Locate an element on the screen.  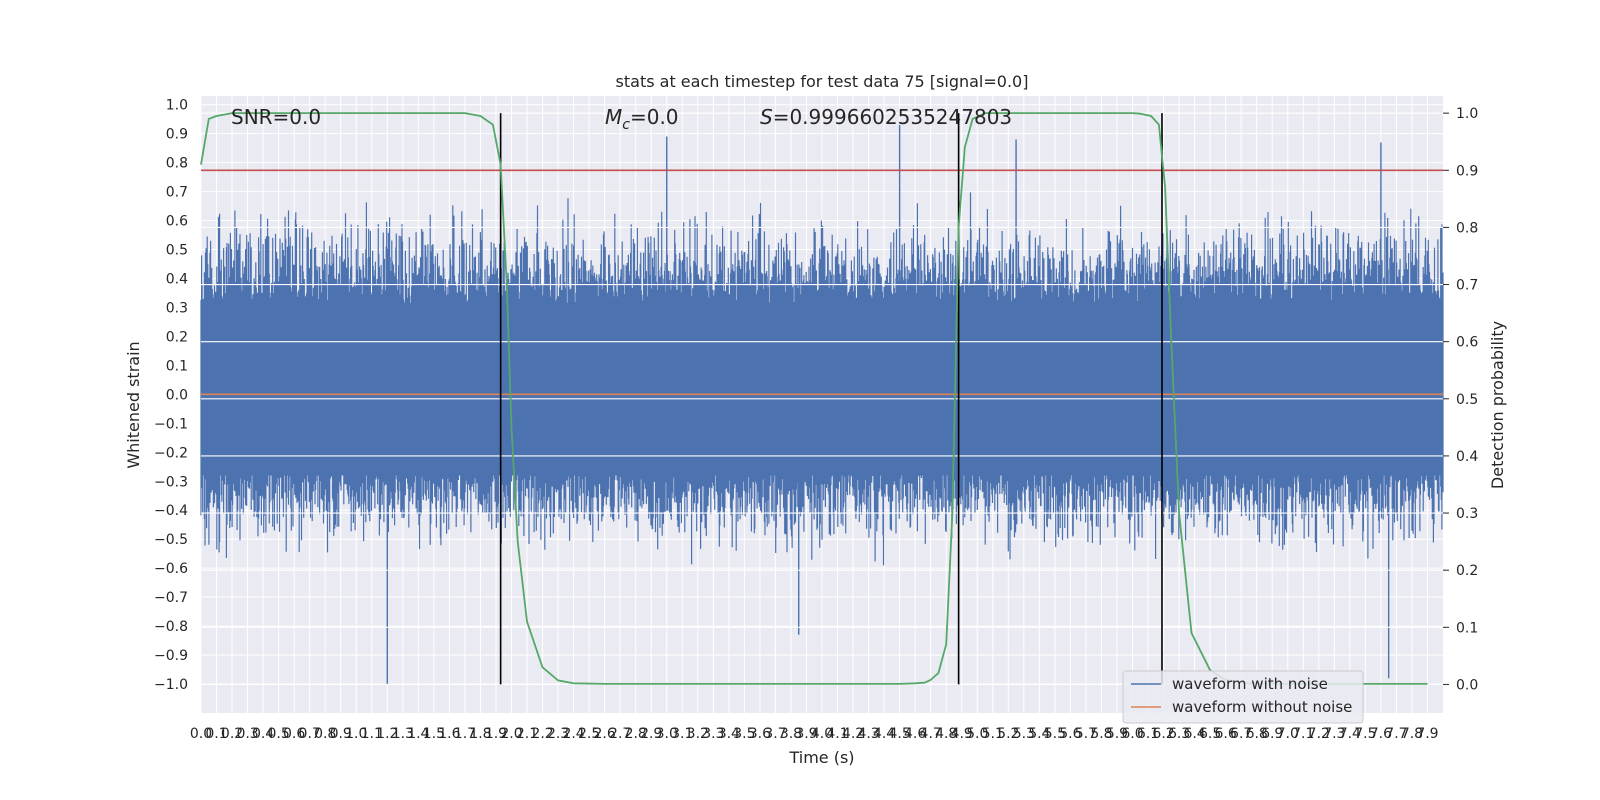
x-tick-label: 4.7 is located at coordinates (931, 734).